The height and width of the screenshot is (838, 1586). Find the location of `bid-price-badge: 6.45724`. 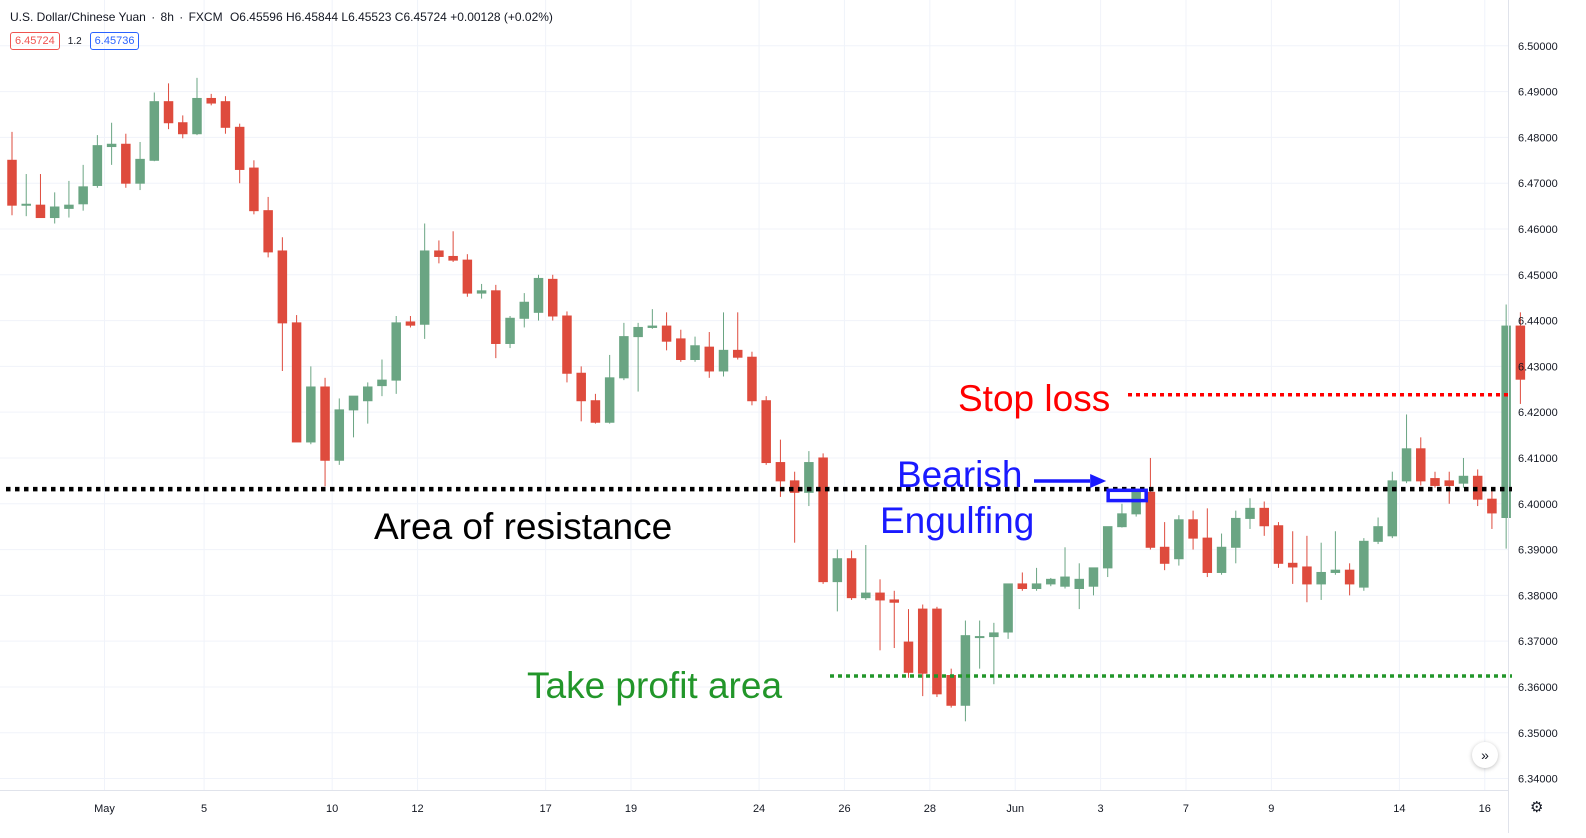

bid-price-badge: 6.45724 is located at coordinates (35, 41).